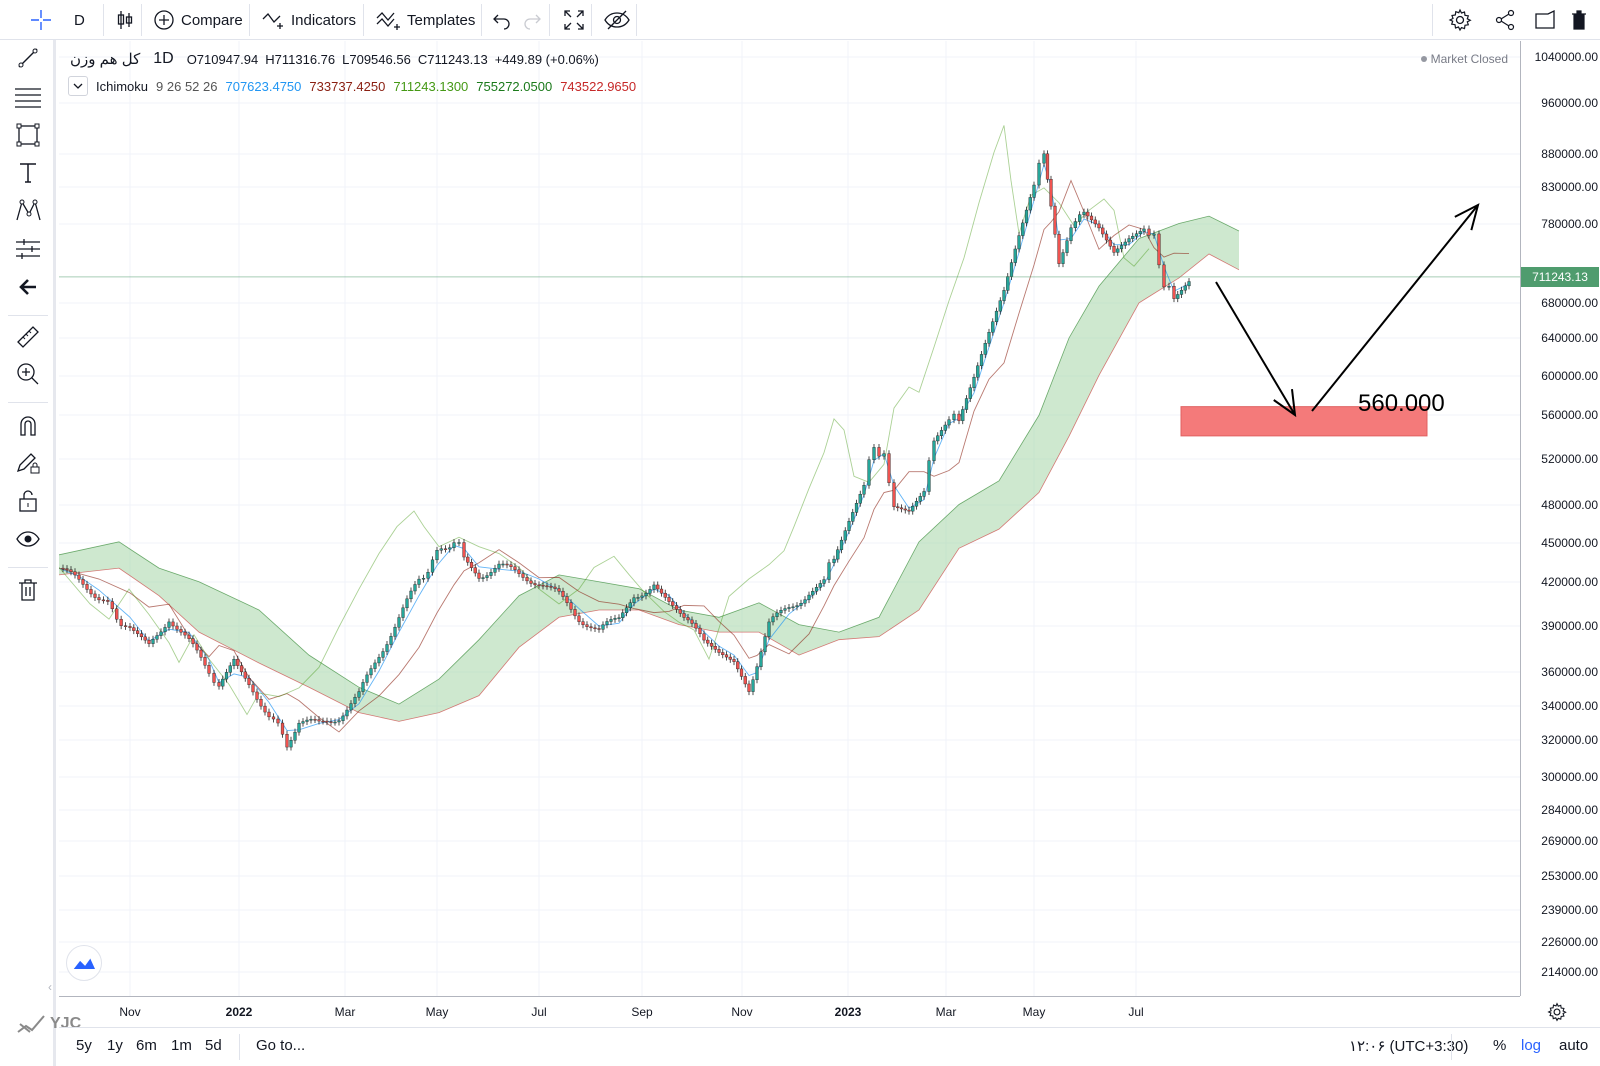 The image size is (1600, 1066). I want to click on target-zone-rectangle, so click(1304, 421).